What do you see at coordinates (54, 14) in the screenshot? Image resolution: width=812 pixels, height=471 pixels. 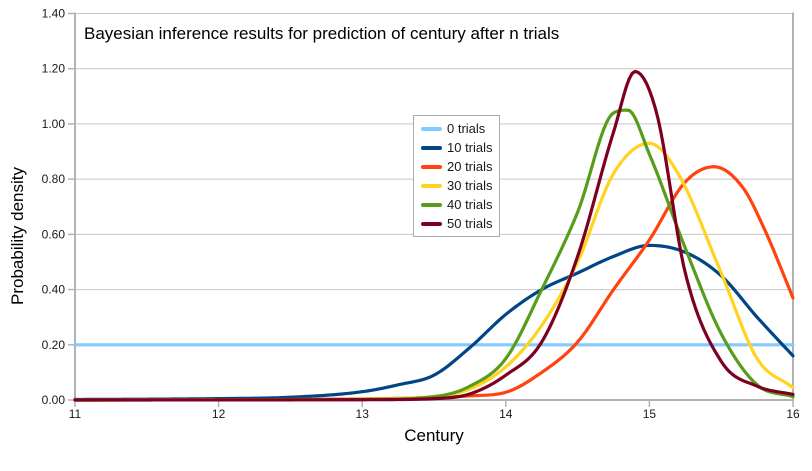 I see `y-tick-label: 1.40` at bounding box center [54, 14].